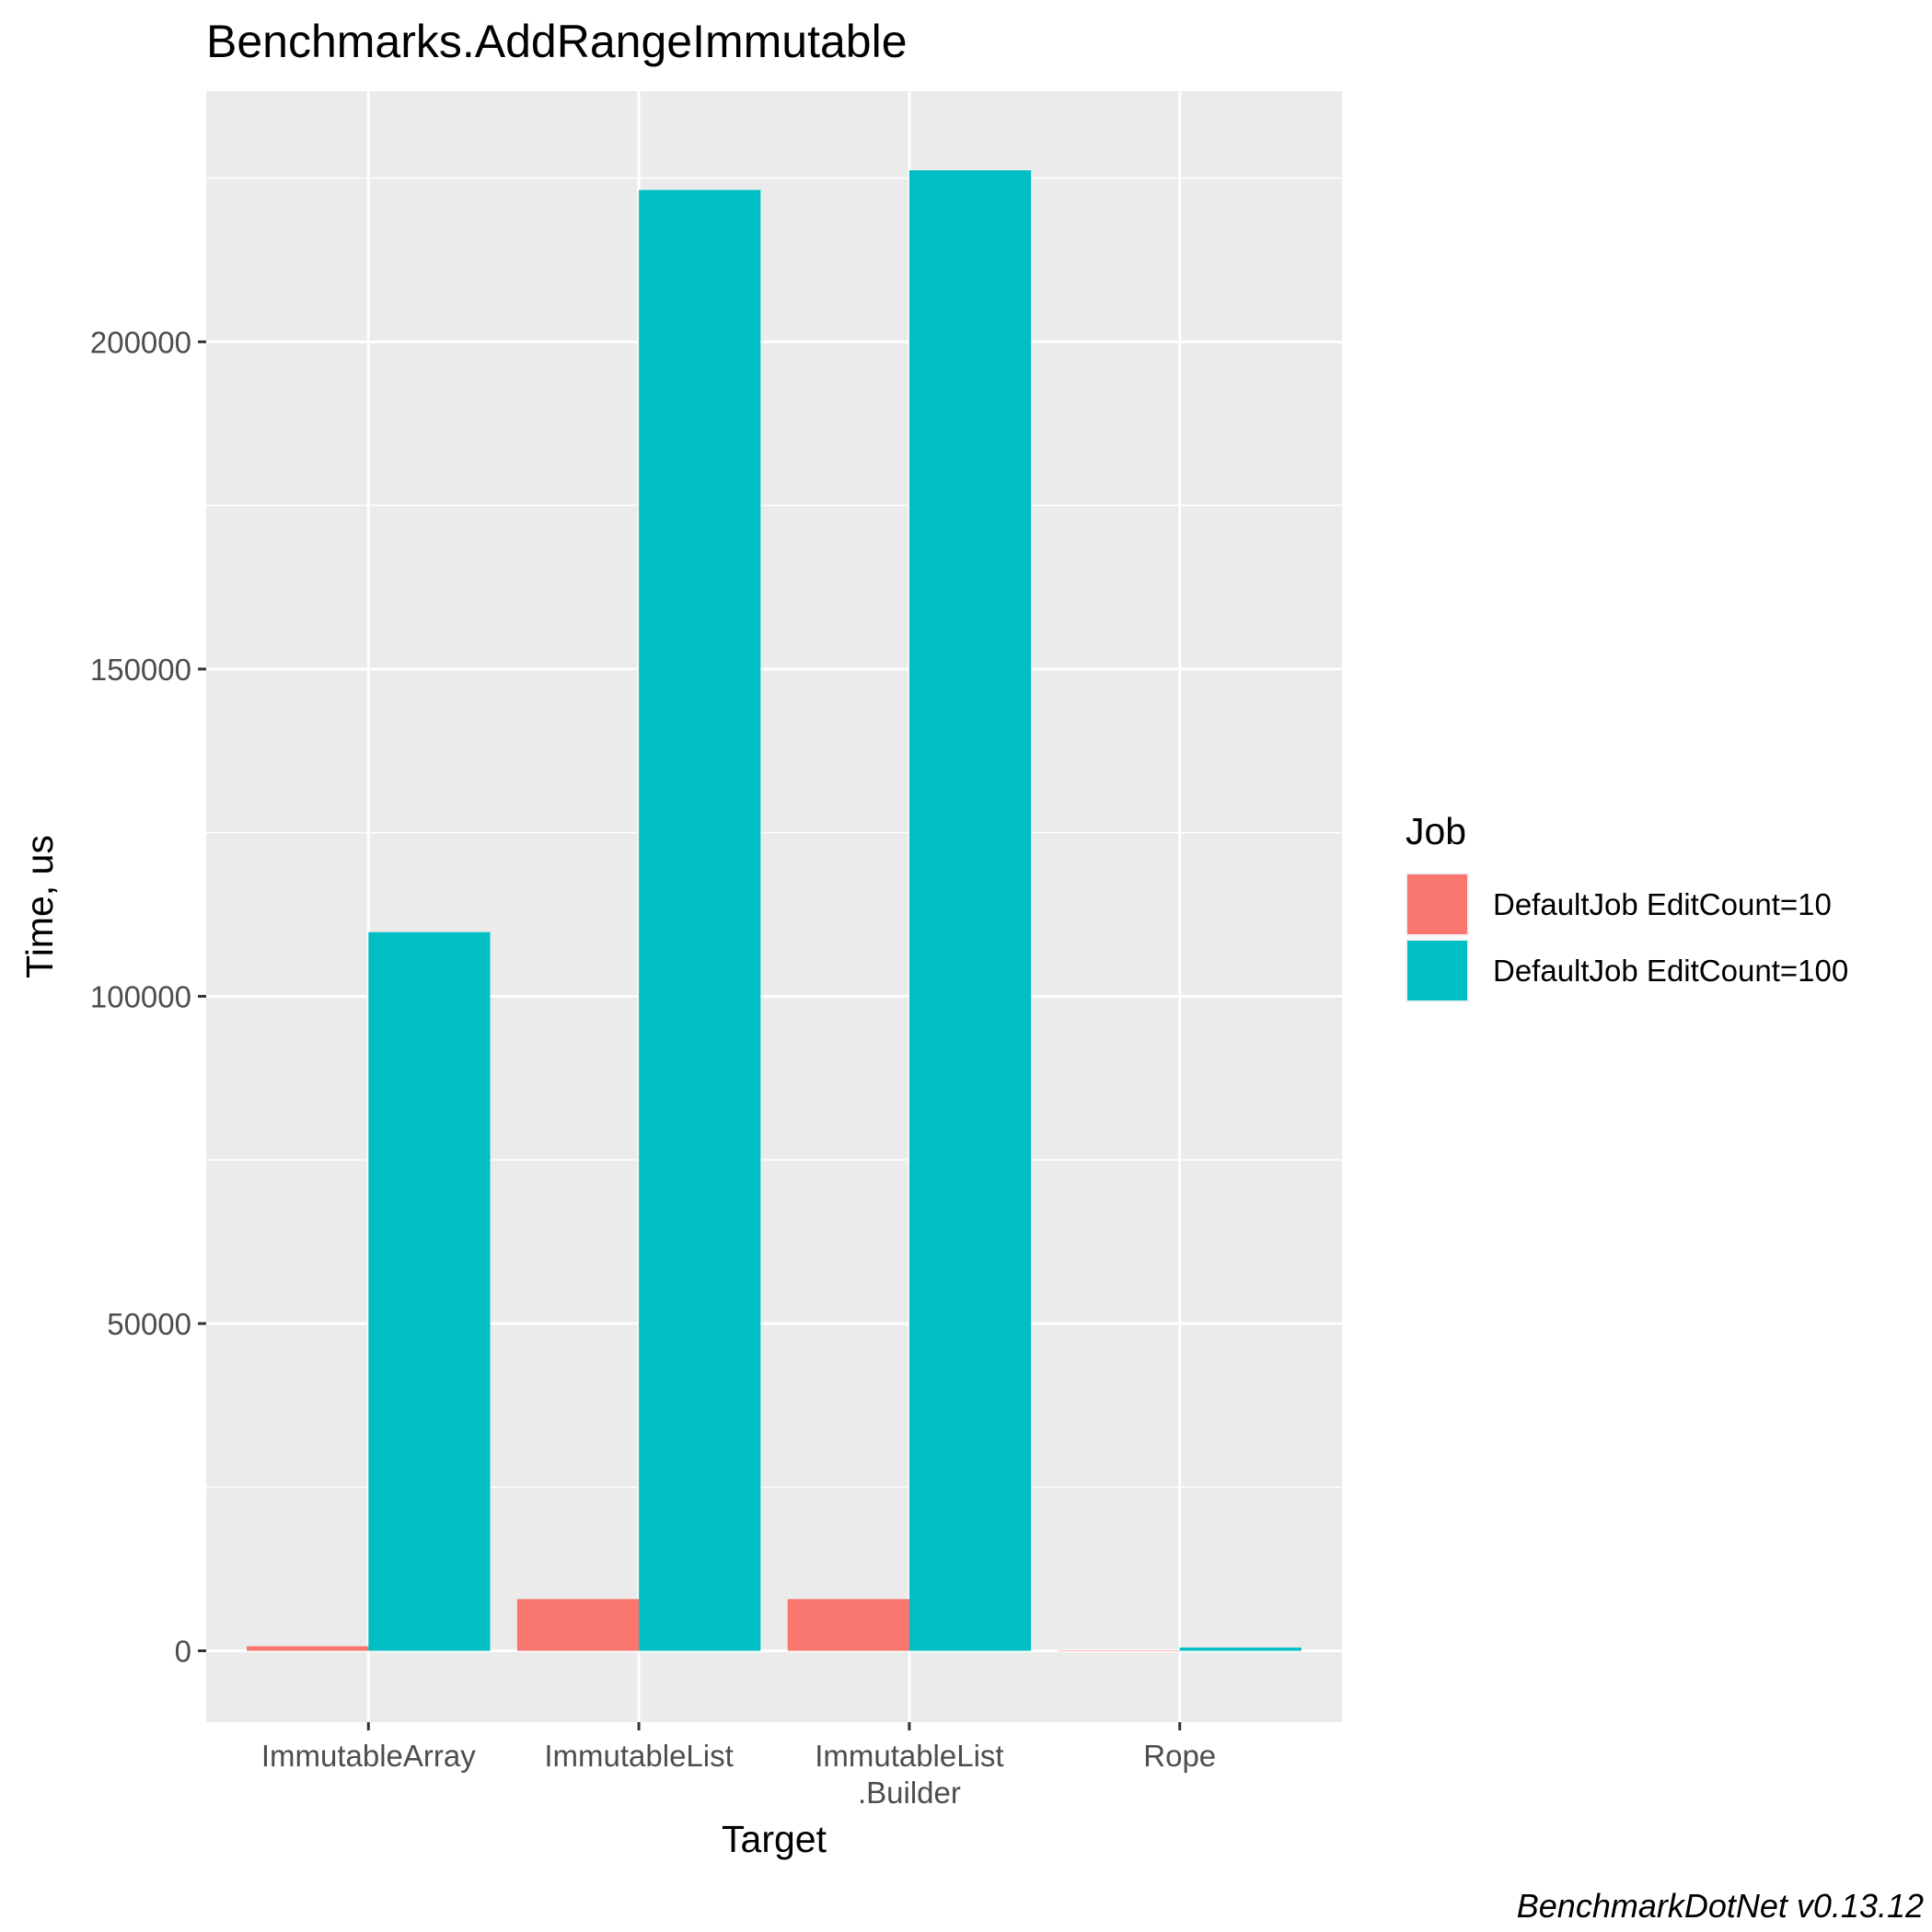 The width and height of the screenshot is (1932, 1932). Describe the element at coordinates (1720, 1906) in the screenshot. I see `caption: BenchmarkDotNet v0.13.12` at that location.